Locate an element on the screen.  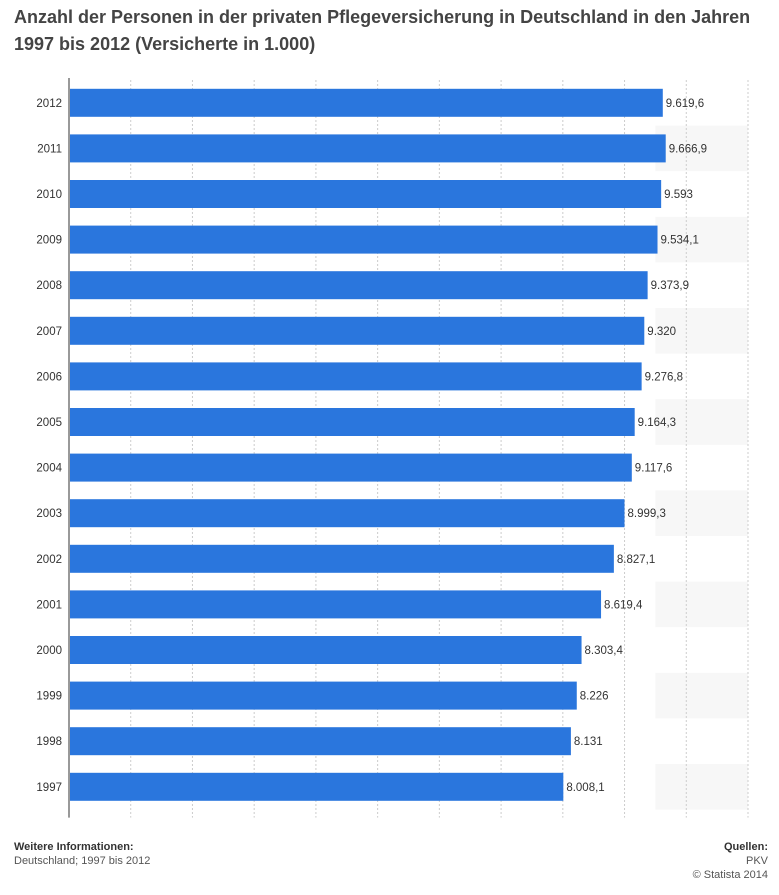
bar-2010 is located at coordinates (366, 194).